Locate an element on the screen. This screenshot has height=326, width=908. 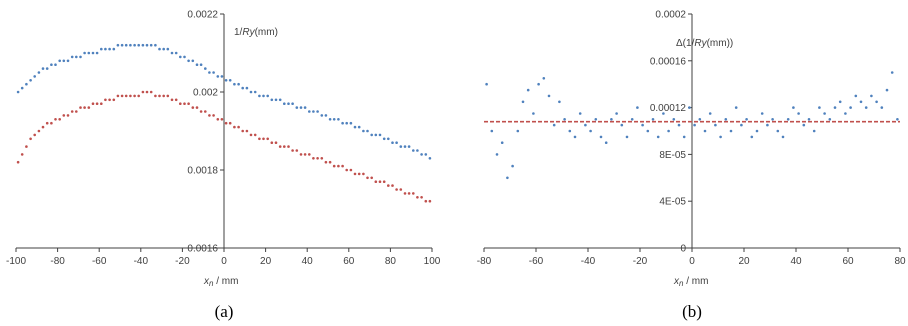
chart-a-x-tick-label: -60 is located at coordinates (99, 261).